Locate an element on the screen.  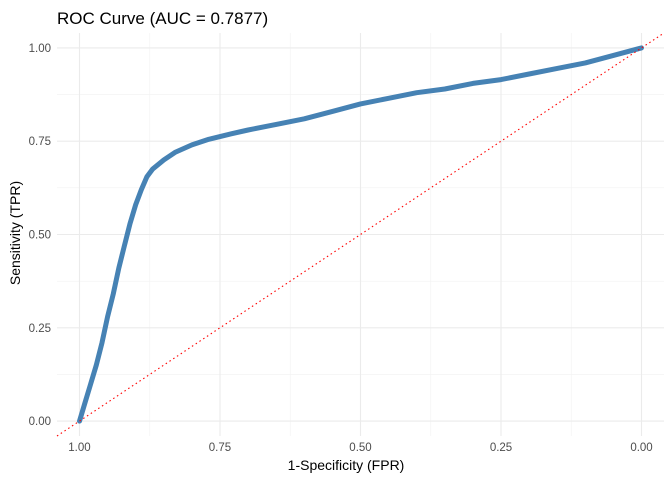
y-axis-title: Sensitivity (TPR) is located at coordinates (15, 233).